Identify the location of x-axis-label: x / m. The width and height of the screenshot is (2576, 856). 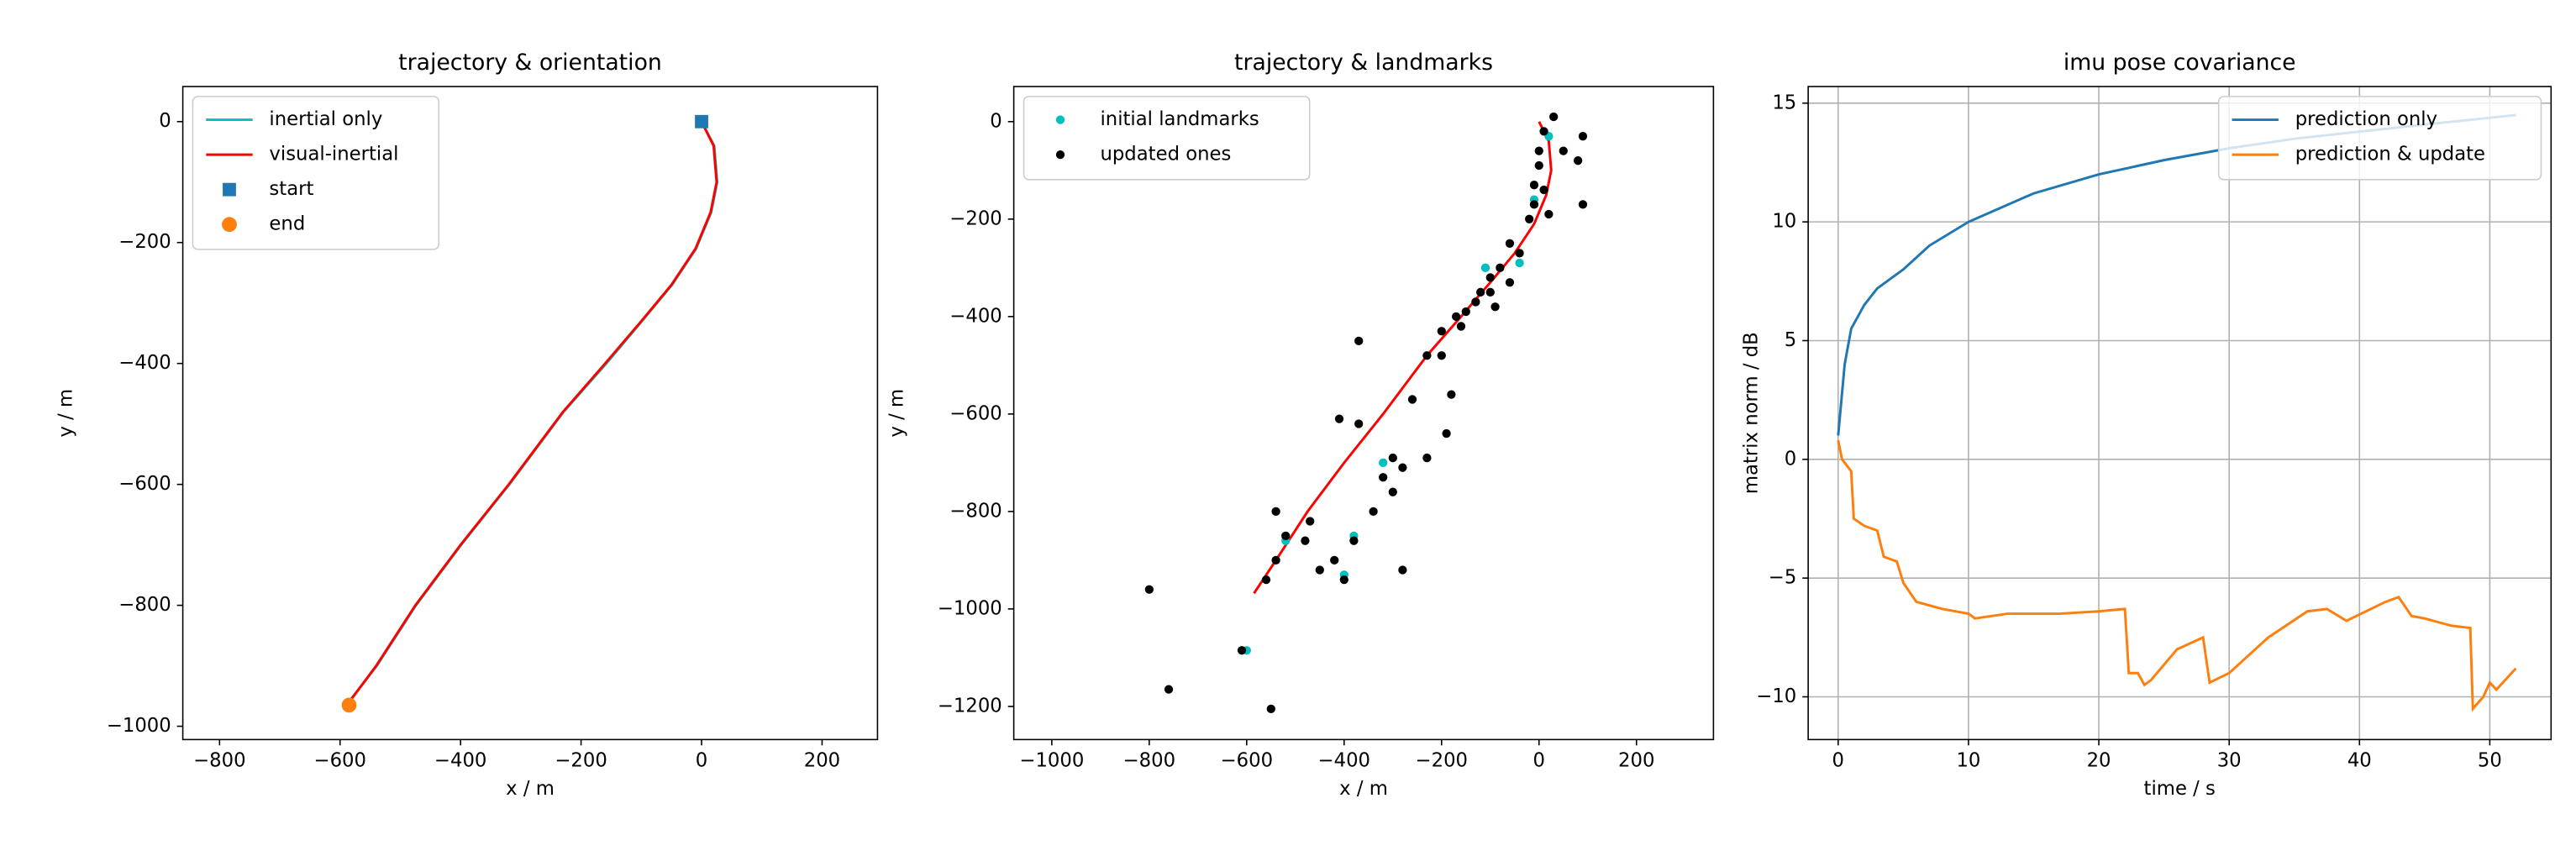
(1363, 789).